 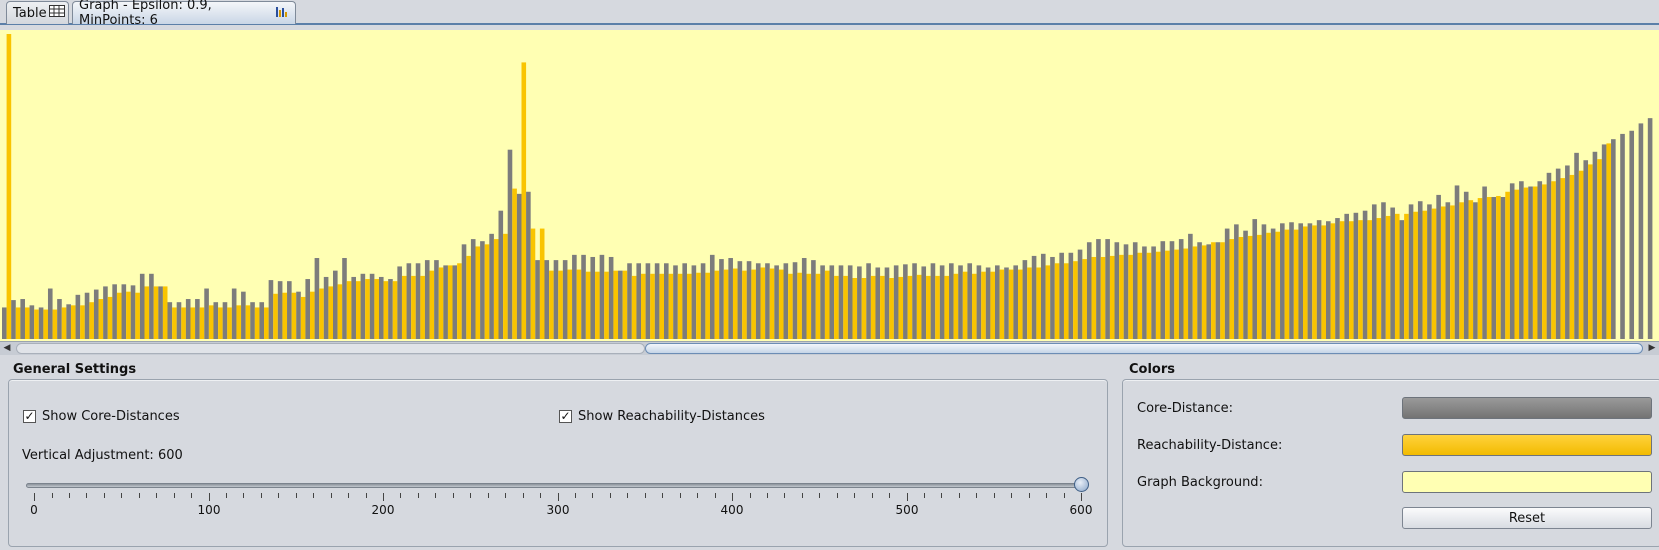 What do you see at coordinates (1210, 445) in the screenshot?
I see `reachability-distance-color-label: Reachability-Distance:` at bounding box center [1210, 445].